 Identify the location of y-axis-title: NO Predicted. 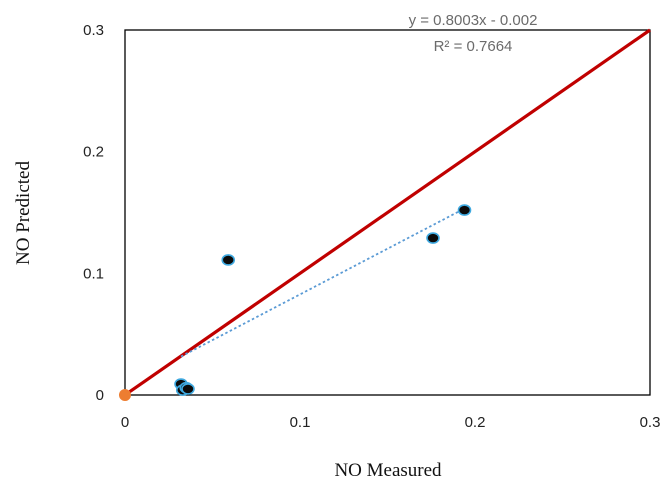
(23, 213).